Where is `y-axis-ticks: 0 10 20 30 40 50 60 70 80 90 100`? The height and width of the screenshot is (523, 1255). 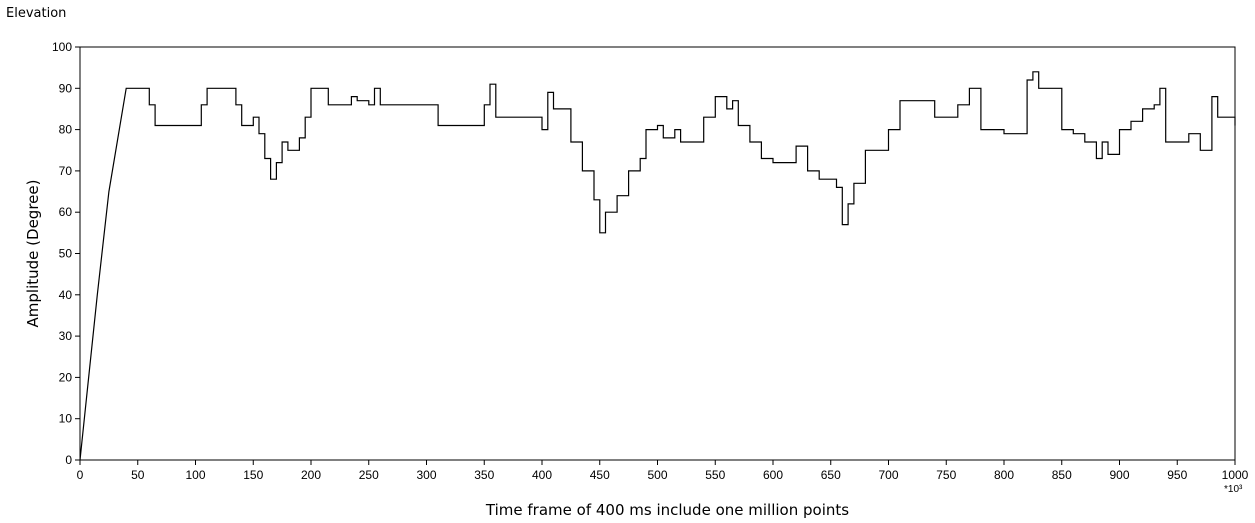
y-axis-ticks: 0 10 20 30 40 50 60 70 80 90 100 is located at coordinates (66, 253).